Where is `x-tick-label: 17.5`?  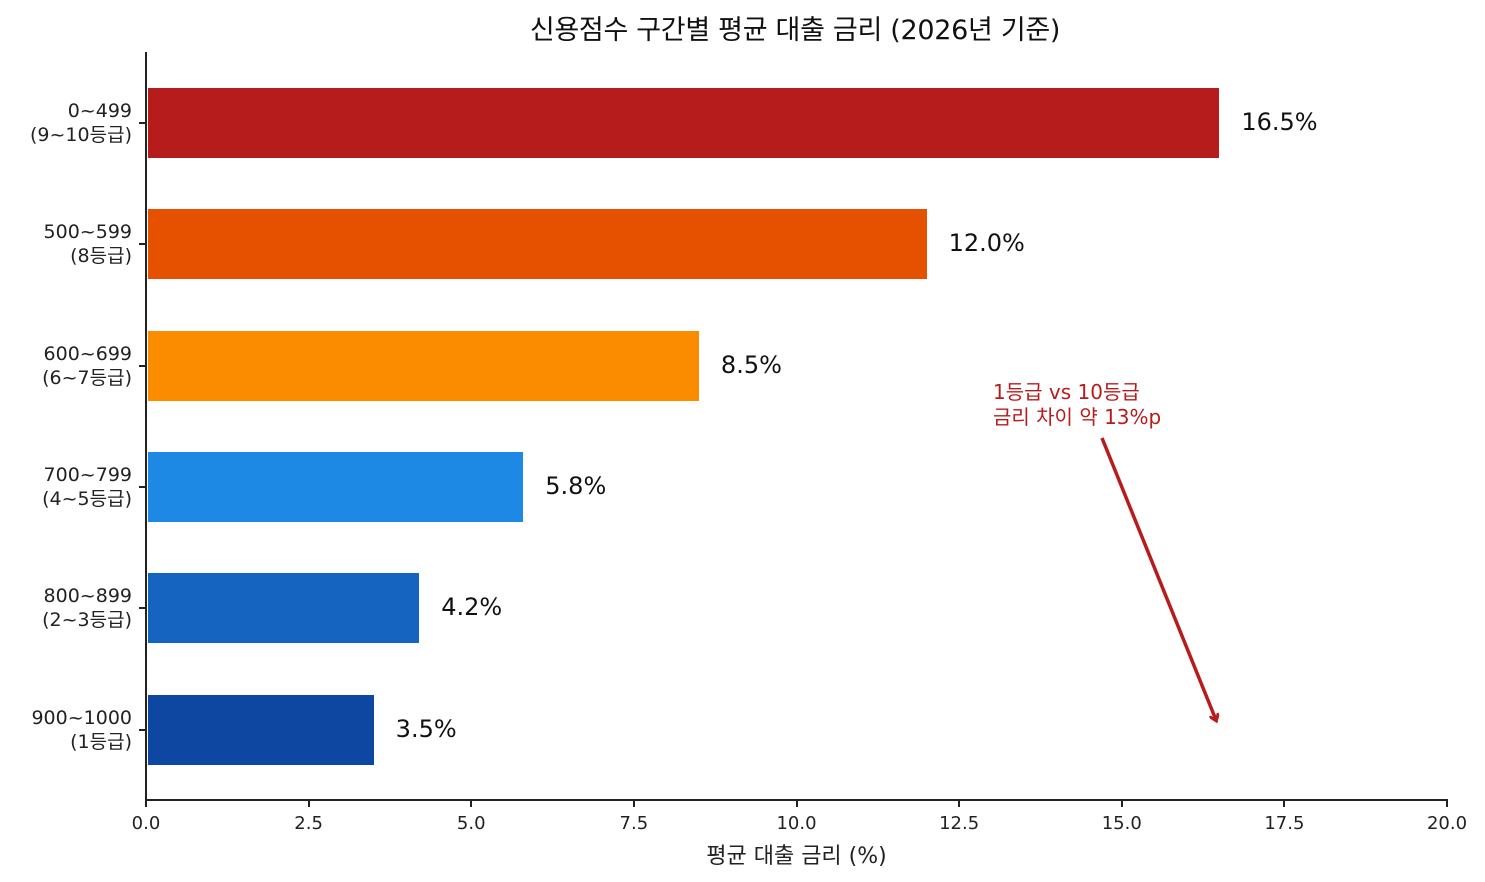 x-tick-label: 17.5 is located at coordinates (1284, 823).